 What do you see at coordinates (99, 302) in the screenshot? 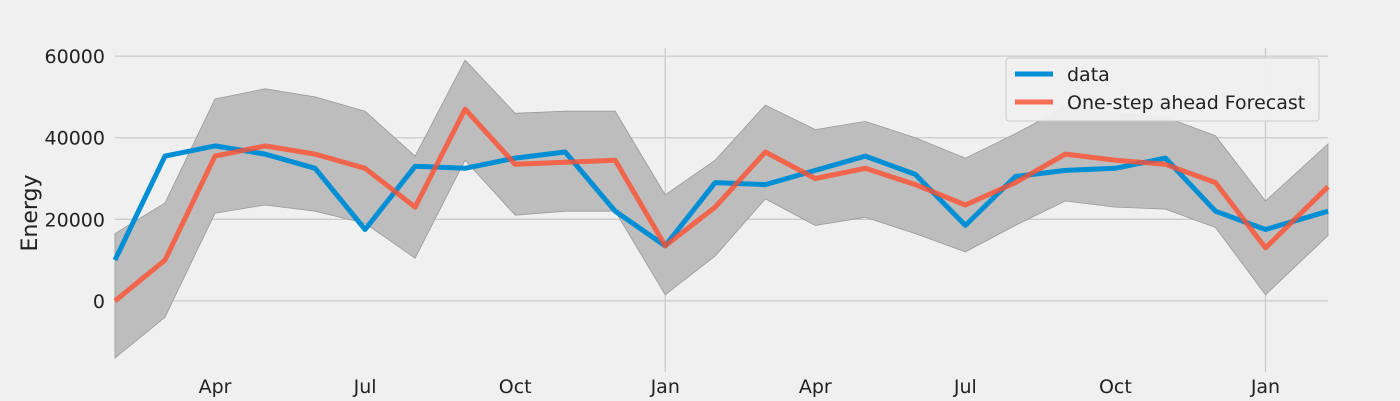
I see `y-tick-label: 0` at bounding box center [99, 302].